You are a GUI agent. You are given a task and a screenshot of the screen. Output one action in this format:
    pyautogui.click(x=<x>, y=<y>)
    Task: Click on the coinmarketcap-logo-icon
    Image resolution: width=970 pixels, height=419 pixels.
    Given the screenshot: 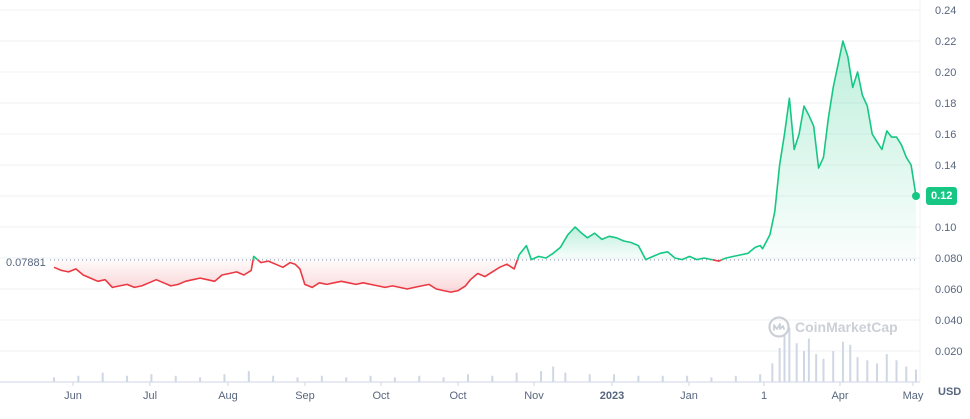 What is the action you would take?
    pyautogui.click(x=779, y=327)
    